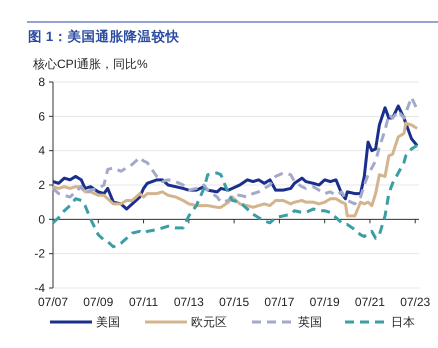 The width and height of the screenshot is (438, 348). I want to click on x-tick-label: 07/13, so click(189, 302).